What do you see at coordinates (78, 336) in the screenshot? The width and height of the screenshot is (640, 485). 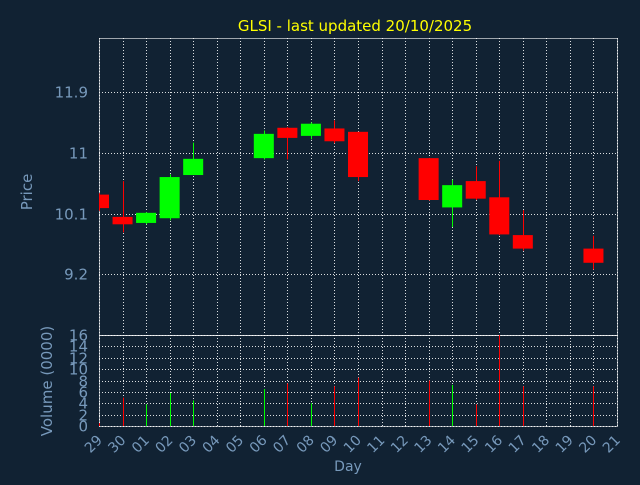 I see `volume-tick-label: 16` at bounding box center [78, 336].